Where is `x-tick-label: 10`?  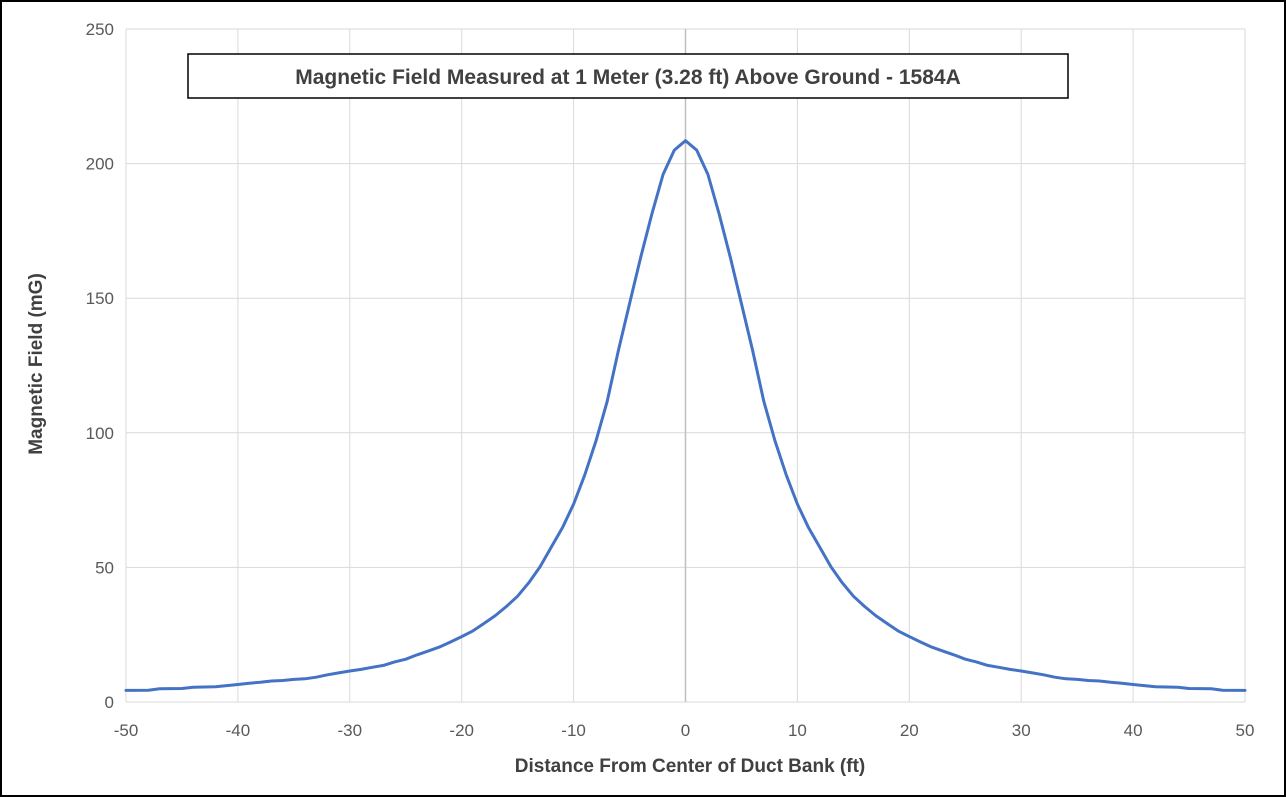
x-tick-label: 10 is located at coordinates (797, 730).